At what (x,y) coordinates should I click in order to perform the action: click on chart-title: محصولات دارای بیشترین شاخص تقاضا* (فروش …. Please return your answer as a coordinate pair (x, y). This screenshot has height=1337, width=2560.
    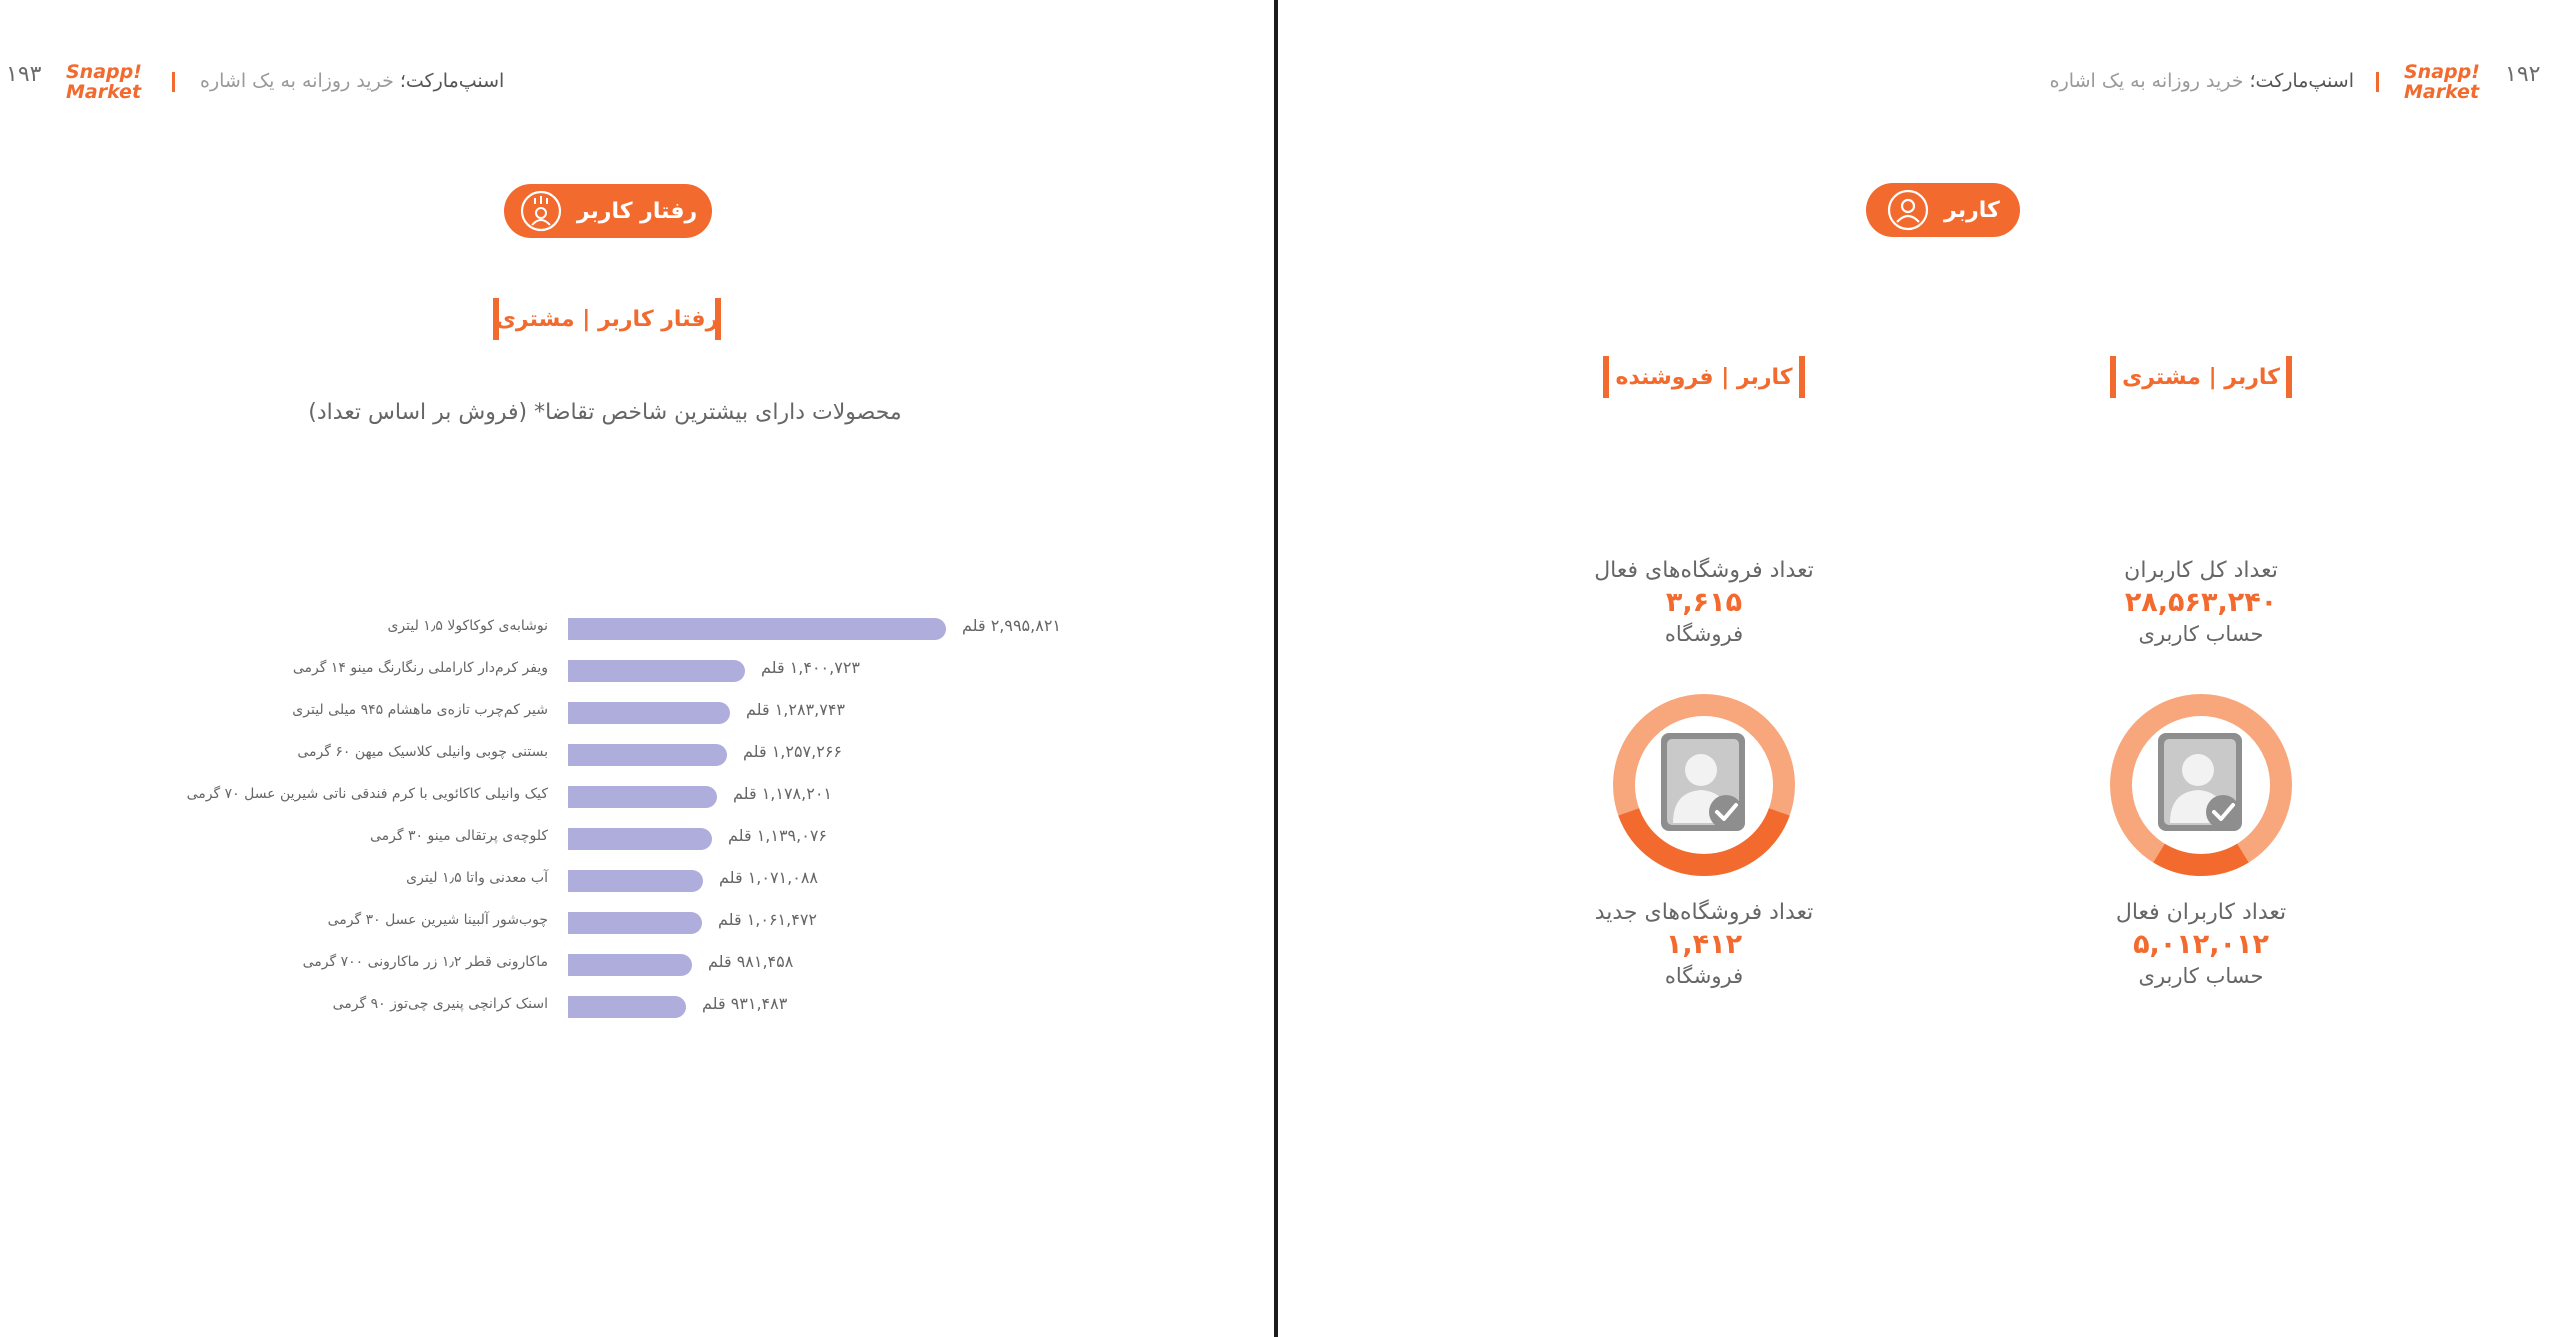
    Looking at the image, I should click on (605, 412).